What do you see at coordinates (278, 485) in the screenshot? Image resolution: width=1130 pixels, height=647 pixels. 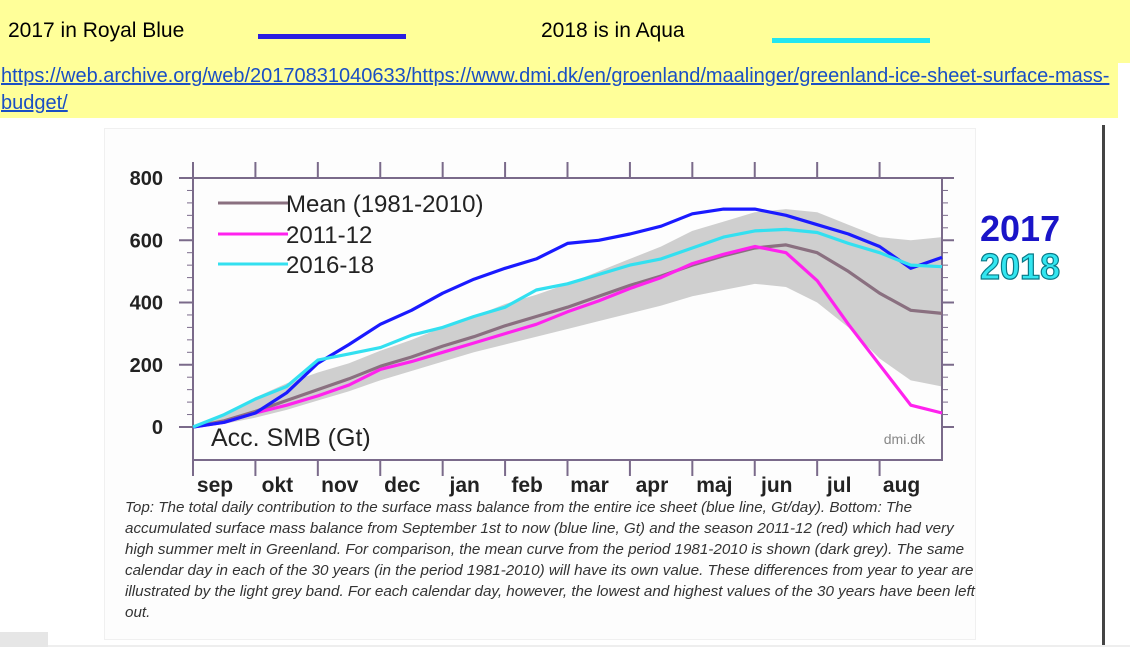 I see `month-label: okt` at bounding box center [278, 485].